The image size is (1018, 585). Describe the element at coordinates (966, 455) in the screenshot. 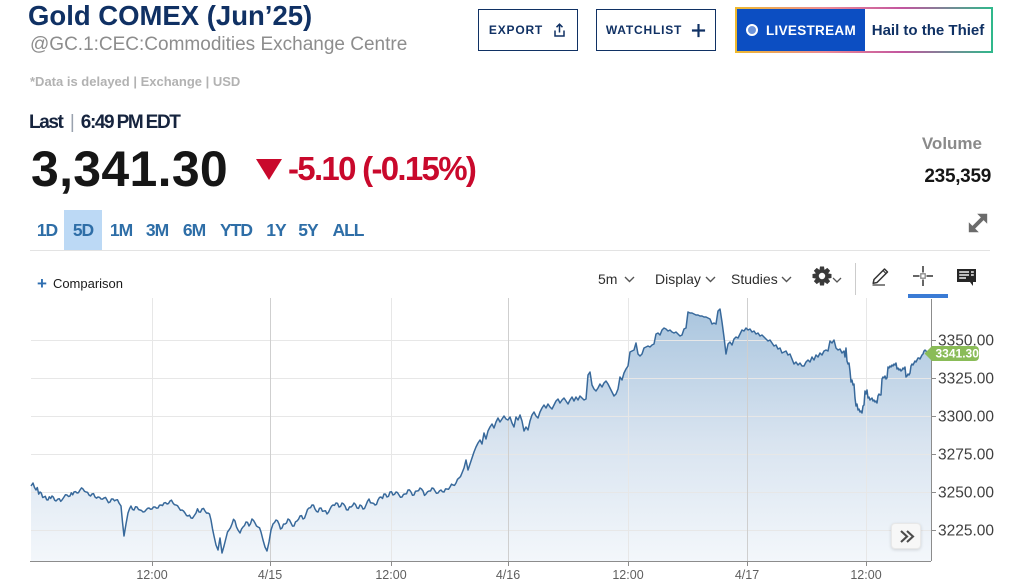

I see `svg-text: 3275.00` at that location.